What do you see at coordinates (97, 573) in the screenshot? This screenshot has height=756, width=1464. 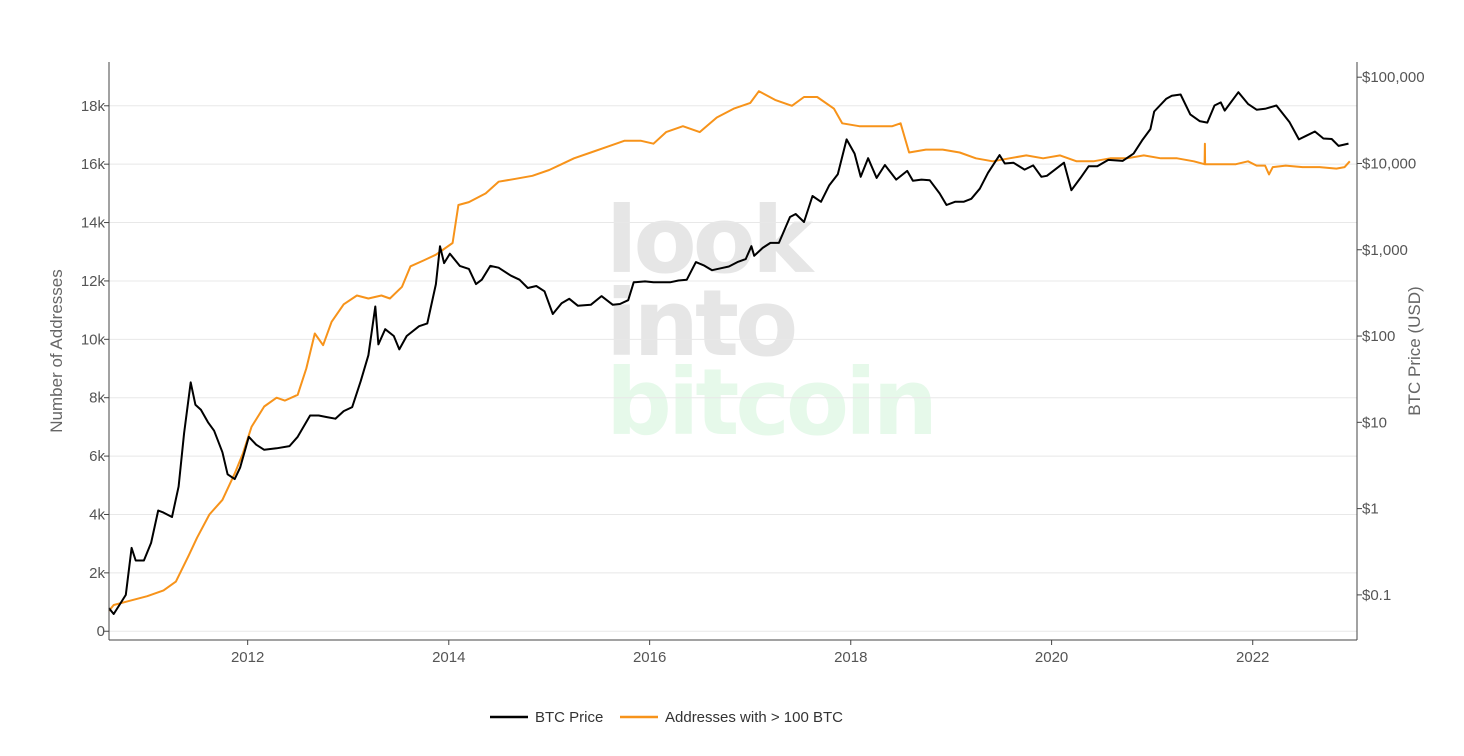 I see `left-tick-label: 2k` at bounding box center [97, 573].